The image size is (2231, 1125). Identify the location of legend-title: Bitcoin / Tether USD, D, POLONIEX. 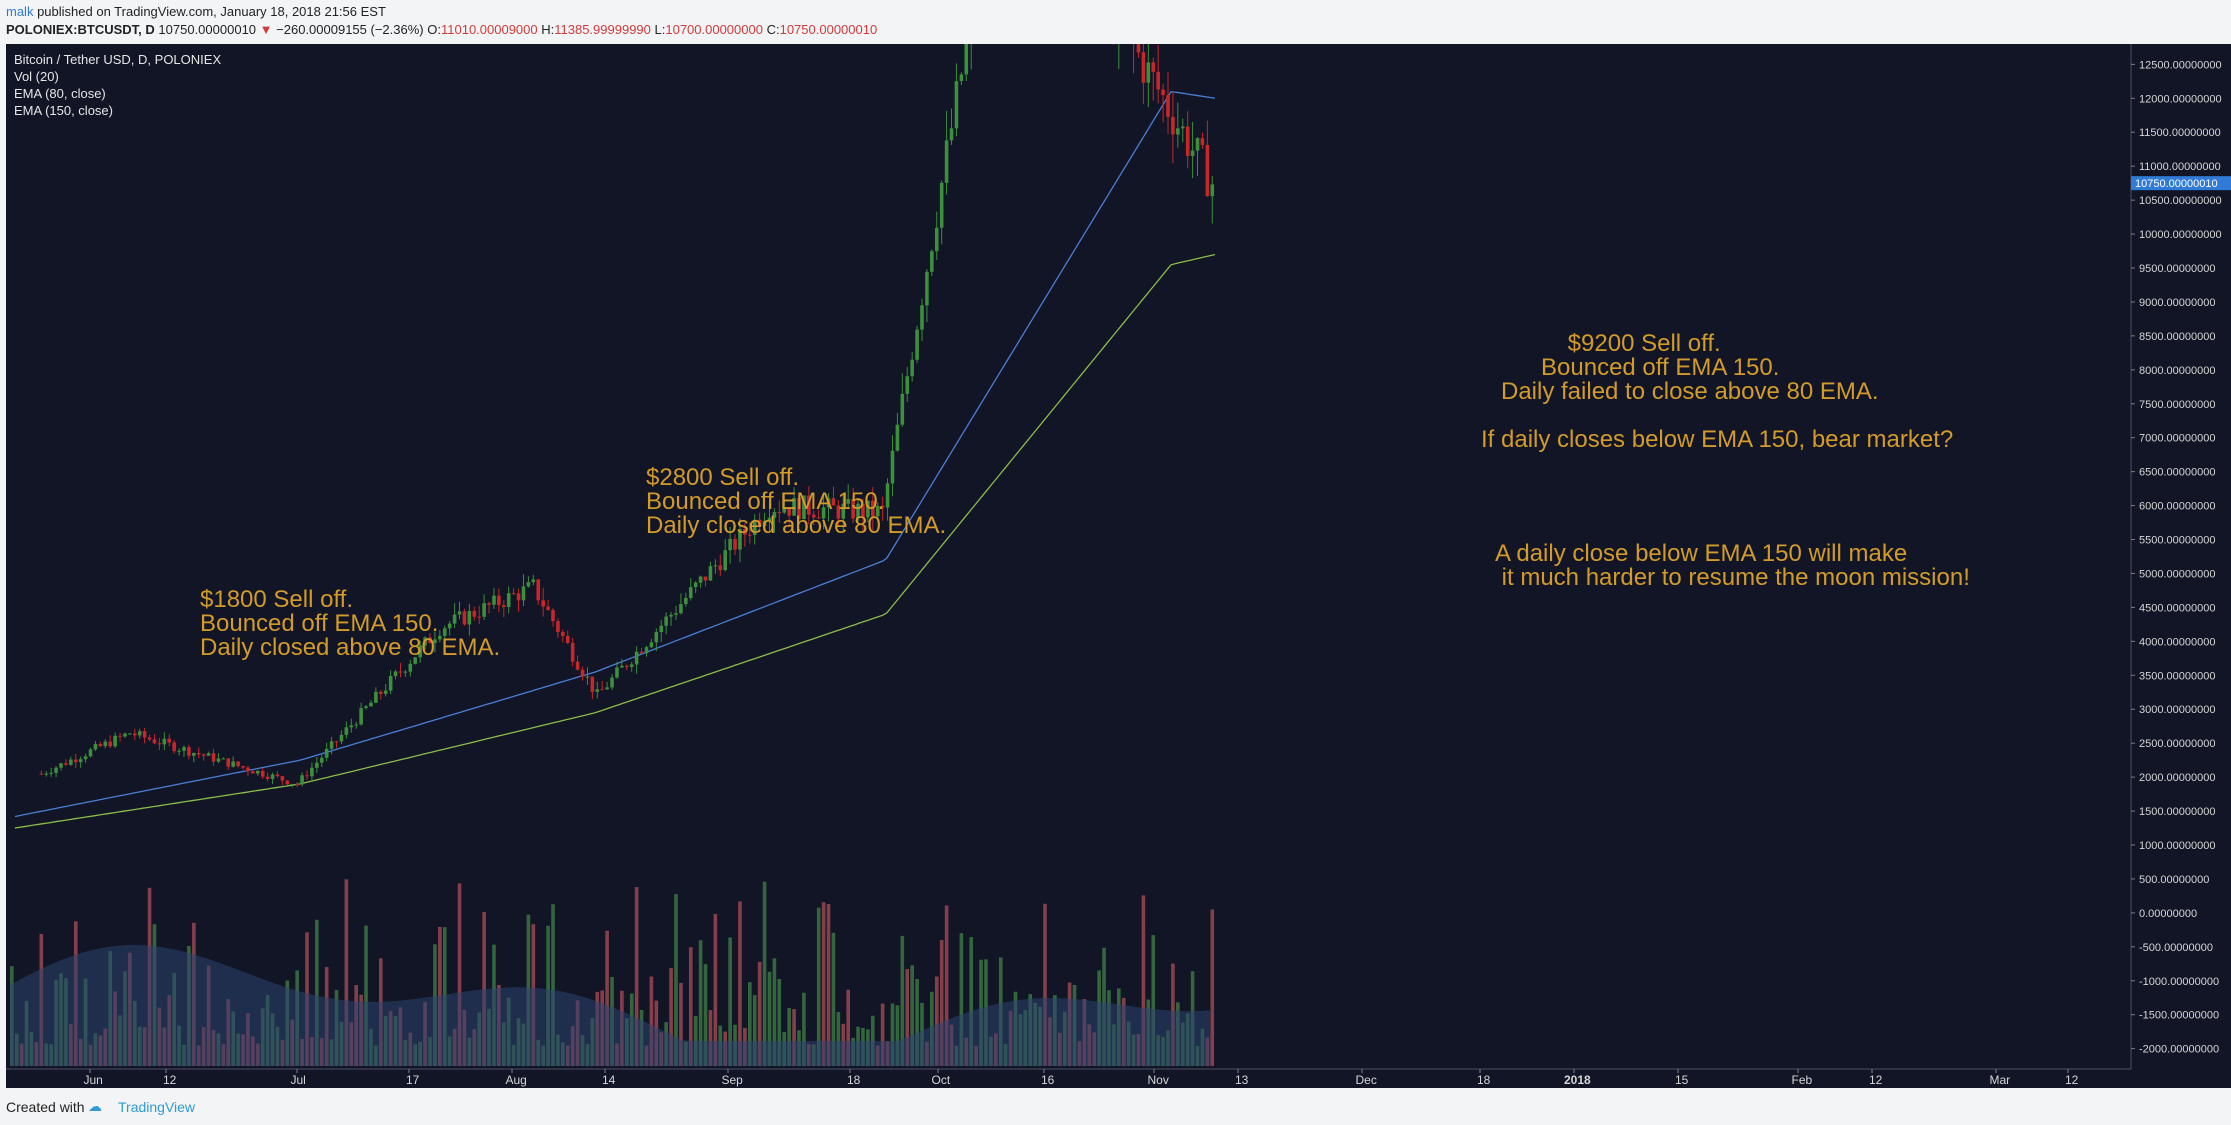
(118, 59).